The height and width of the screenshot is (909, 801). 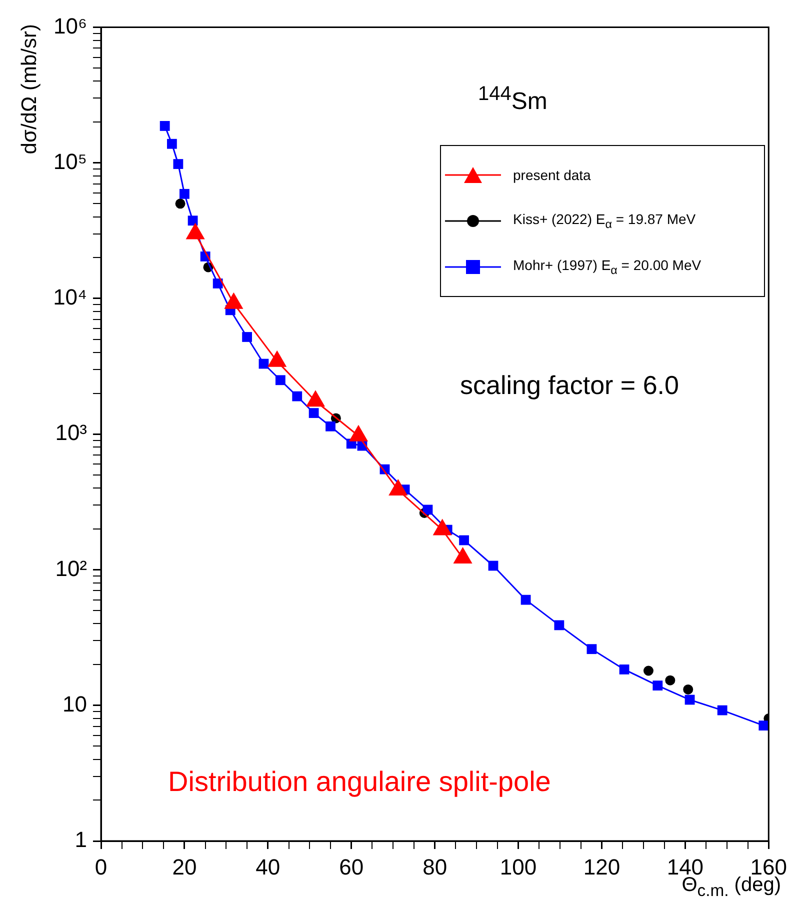 What do you see at coordinates (435, 867) in the screenshot?
I see `x-tick-label: 80` at bounding box center [435, 867].